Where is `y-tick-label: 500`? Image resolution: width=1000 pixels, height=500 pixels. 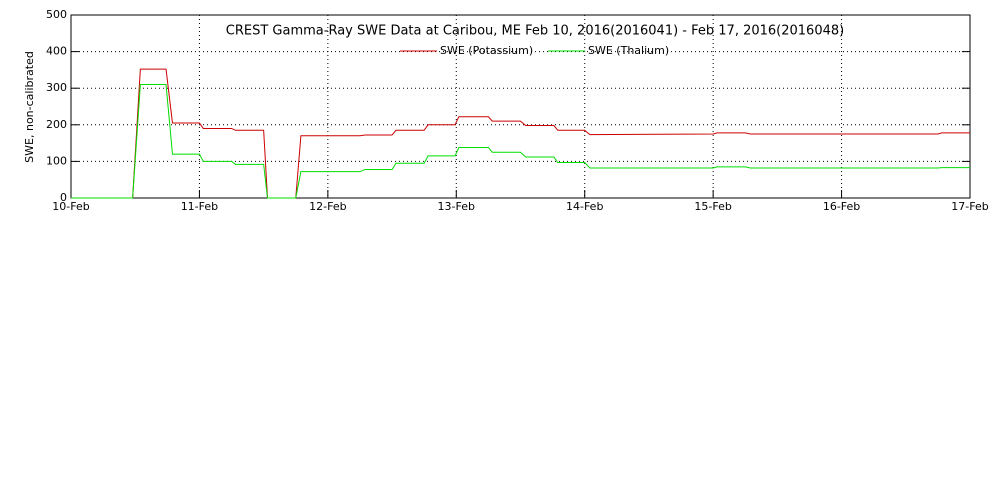 y-tick-label: 500 is located at coordinates (56, 14).